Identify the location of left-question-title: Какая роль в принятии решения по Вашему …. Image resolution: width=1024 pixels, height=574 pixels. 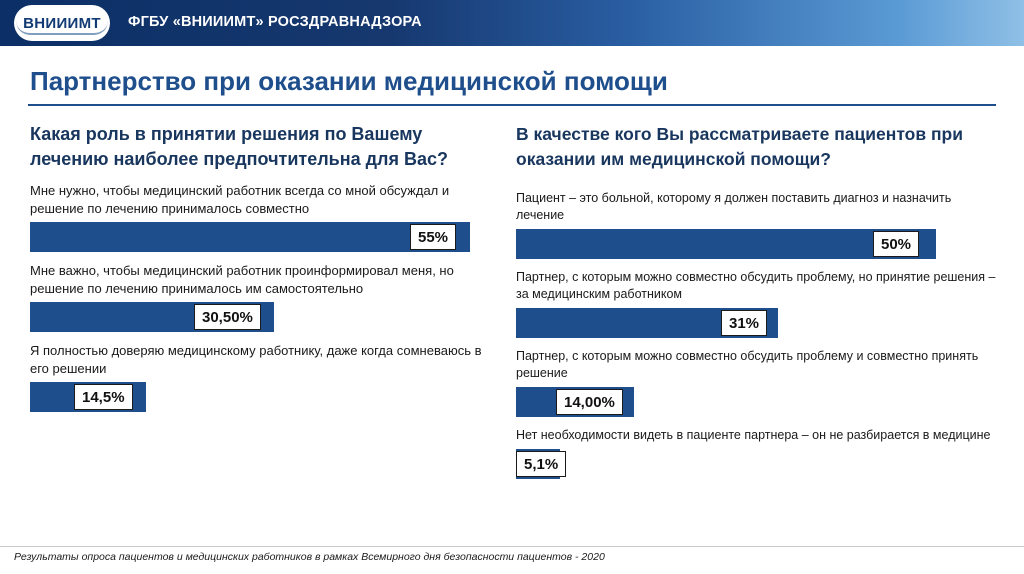
(239, 146).